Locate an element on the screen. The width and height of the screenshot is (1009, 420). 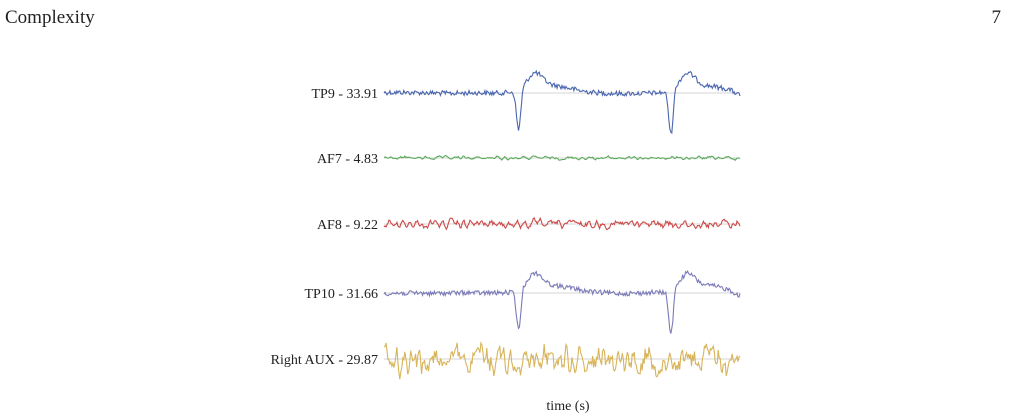
header-title: Complexity is located at coordinates (50, 17).